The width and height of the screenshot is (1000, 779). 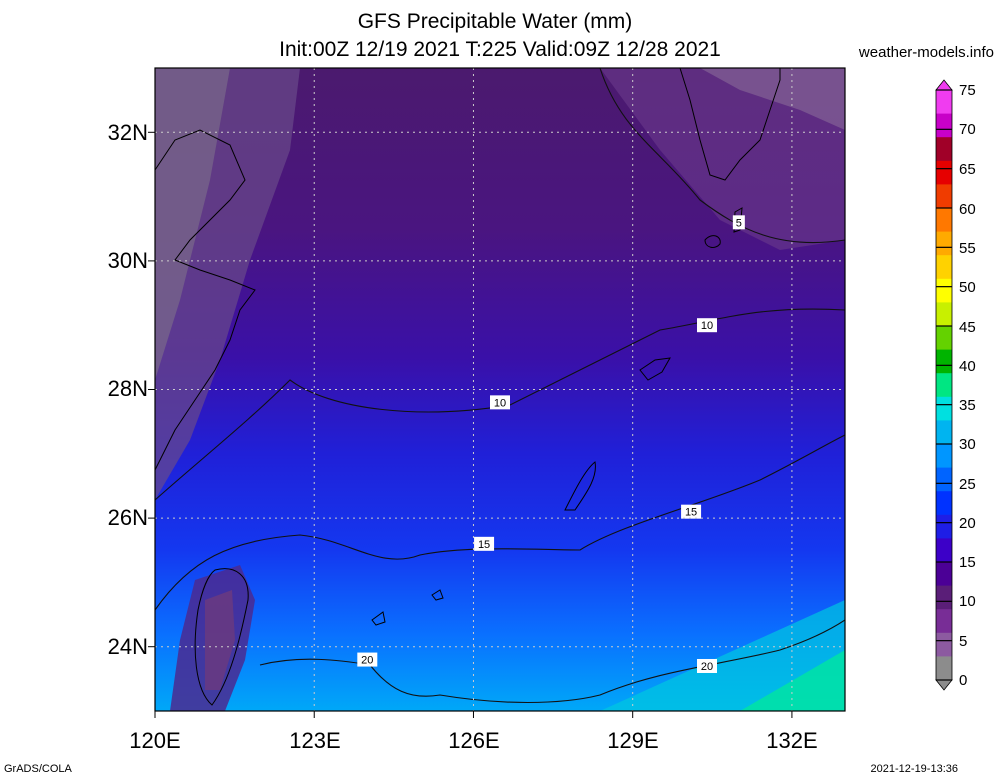 What do you see at coordinates (926, 52) in the screenshot?
I see `source-site: weather-models.info` at bounding box center [926, 52].